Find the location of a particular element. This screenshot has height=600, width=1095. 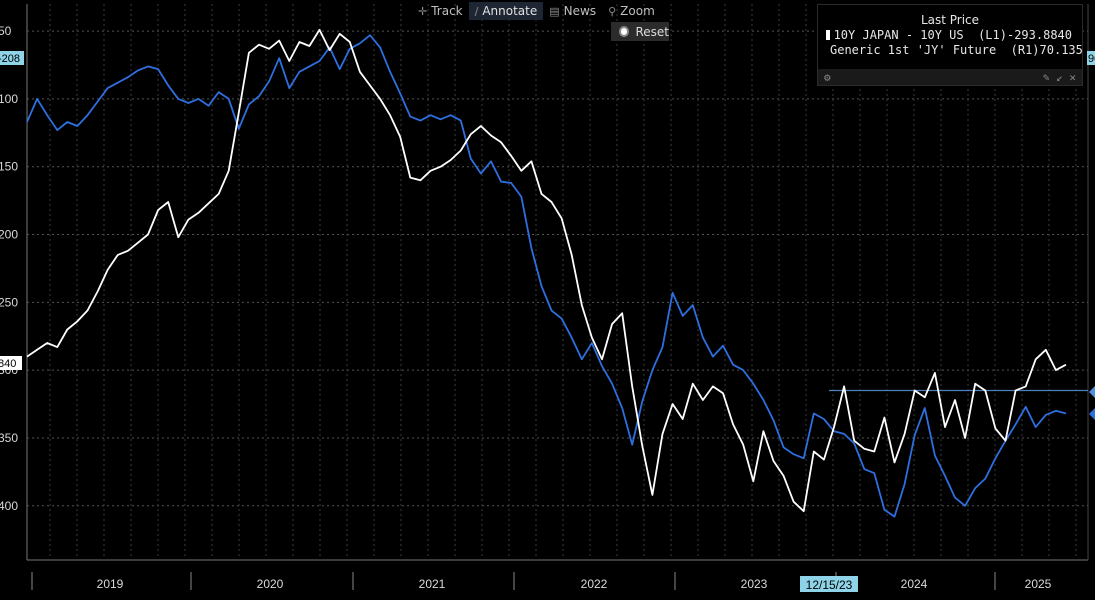

x-tick-label: 2019 is located at coordinates (110, 584).